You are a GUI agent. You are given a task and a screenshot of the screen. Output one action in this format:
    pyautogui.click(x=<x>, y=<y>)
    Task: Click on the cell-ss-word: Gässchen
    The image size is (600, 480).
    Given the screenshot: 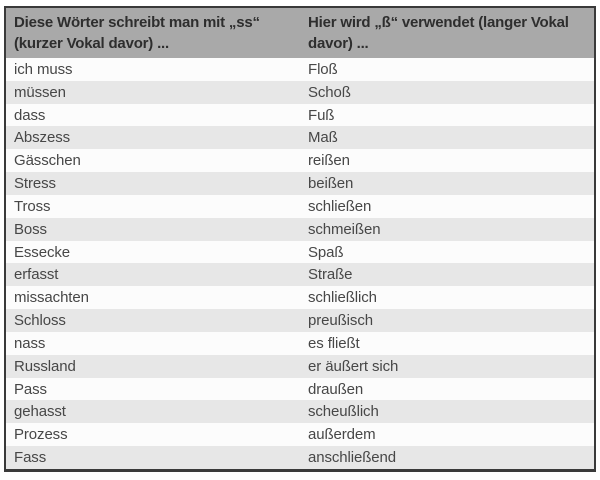 What is the action you would take?
    pyautogui.click(x=47, y=161)
    